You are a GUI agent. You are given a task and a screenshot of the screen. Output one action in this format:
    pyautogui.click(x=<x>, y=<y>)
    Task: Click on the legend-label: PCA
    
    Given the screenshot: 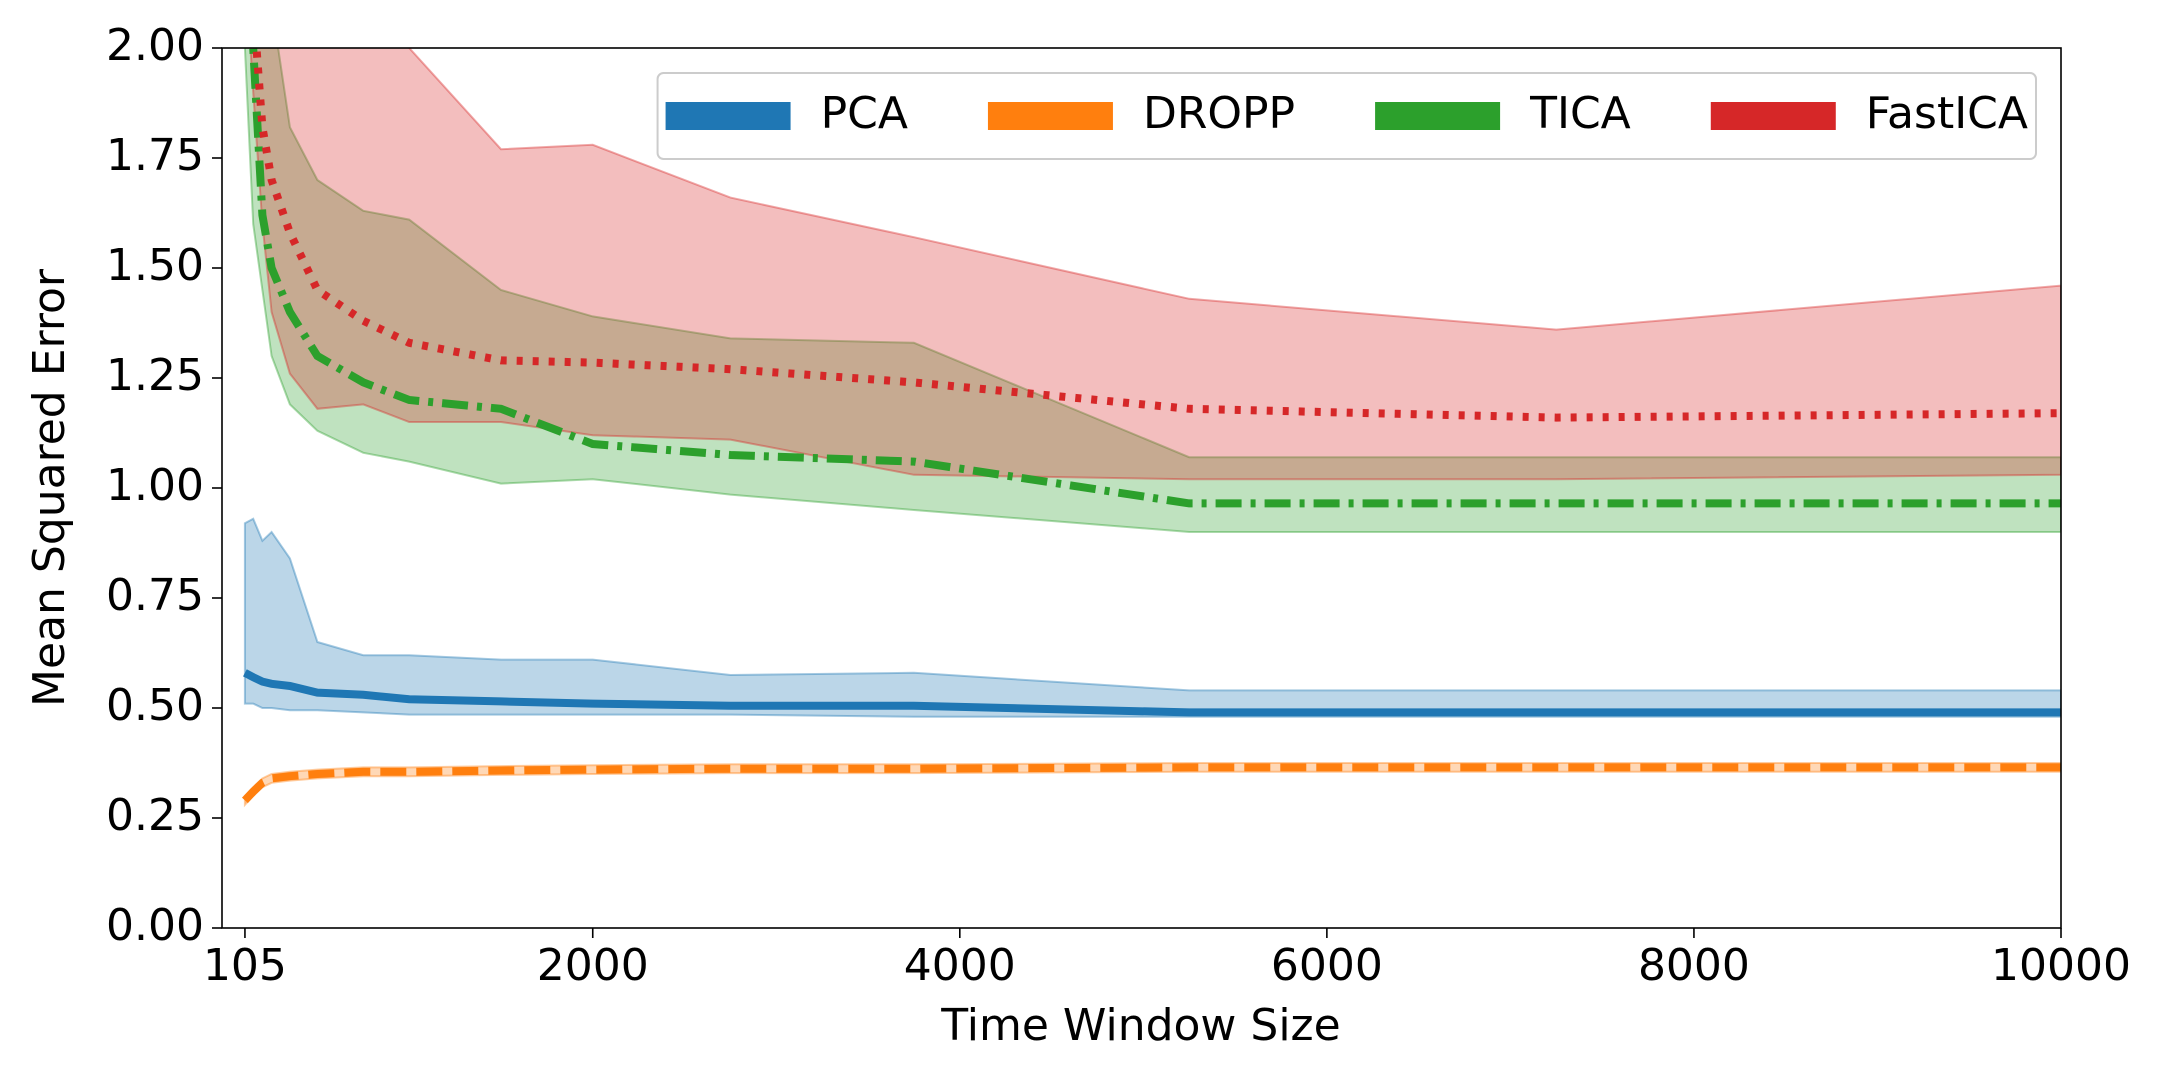 What is the action you would take?
    pyautogui.click(x=864, y=113)
    